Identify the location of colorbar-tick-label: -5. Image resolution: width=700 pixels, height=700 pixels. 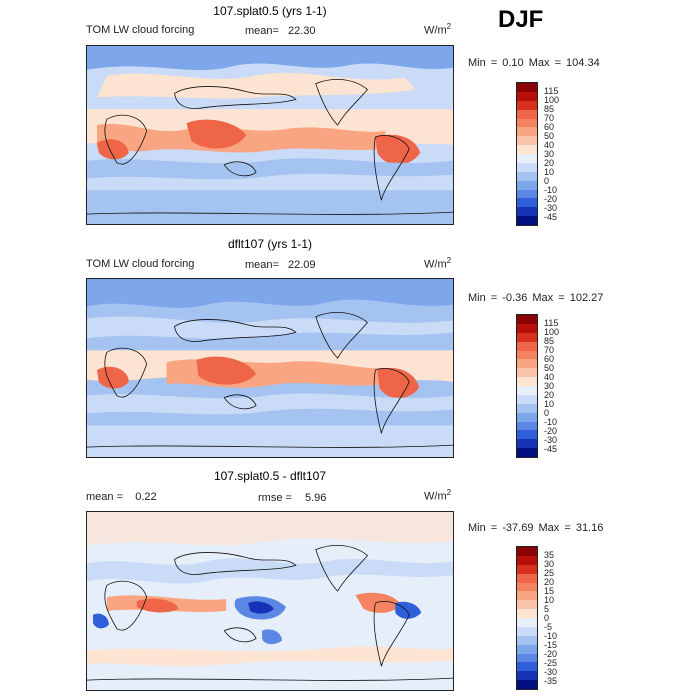
(548, 627).